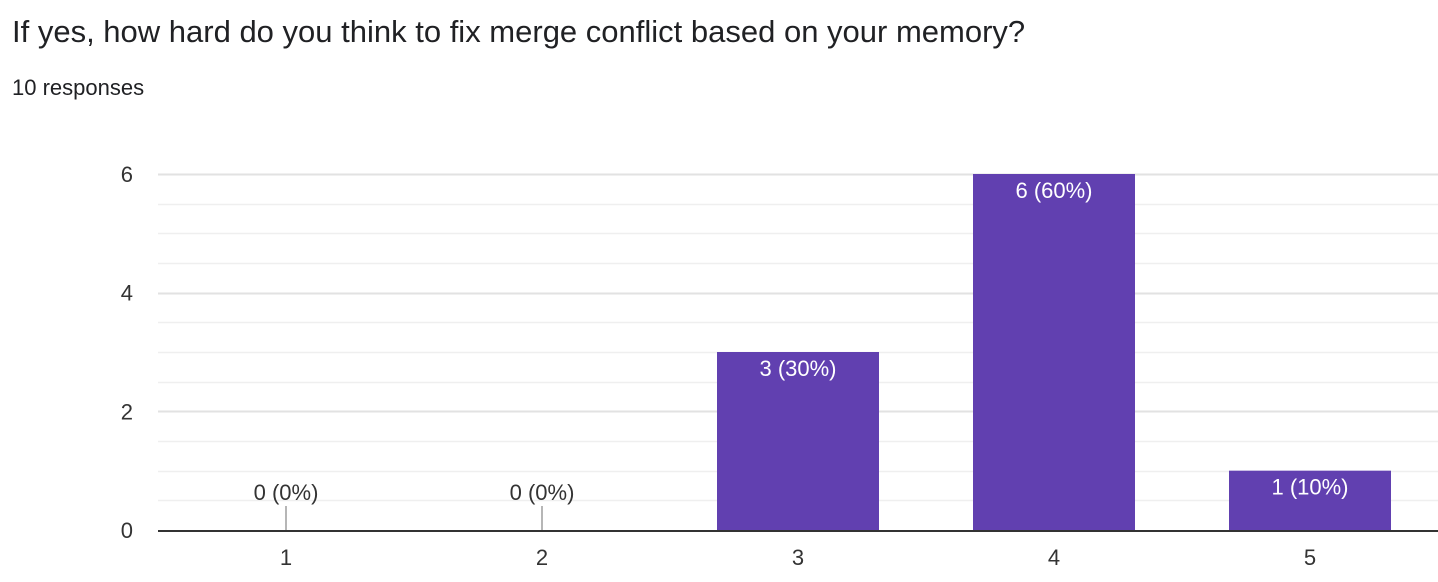 Image resolution: width=1438 pixels, height=582 pixels. I want to click on y-axis-ticks: 0 2 4 6, so click(127, 352).